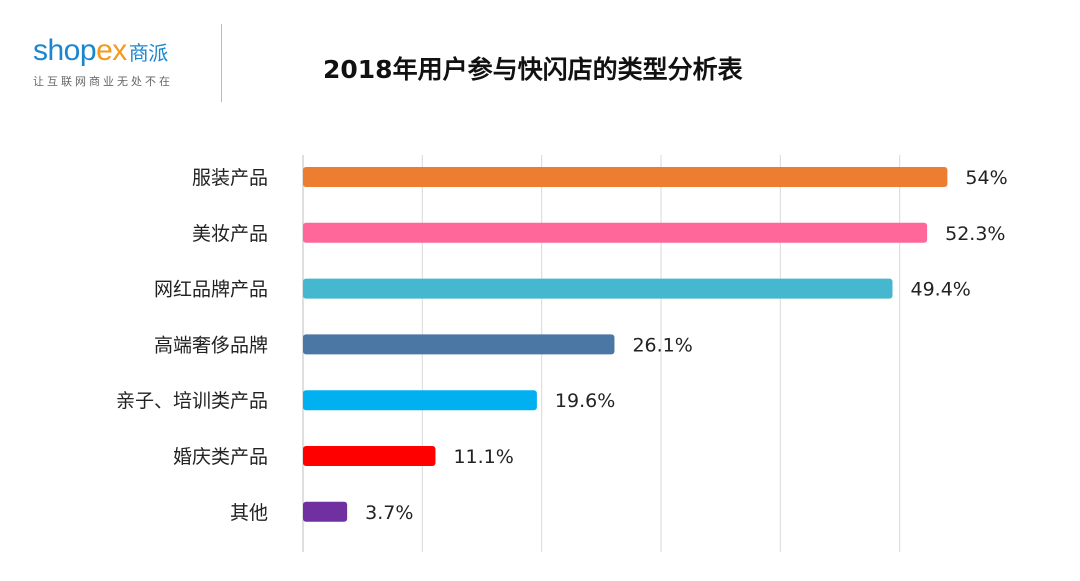 Image resolution: width=1080 pixels, height=581 pixels. Describe the element at coordinates (103, 61) in the screenshot. I see `shopex-logo: shopex 商派 让互联网商业无处不在` at that location.